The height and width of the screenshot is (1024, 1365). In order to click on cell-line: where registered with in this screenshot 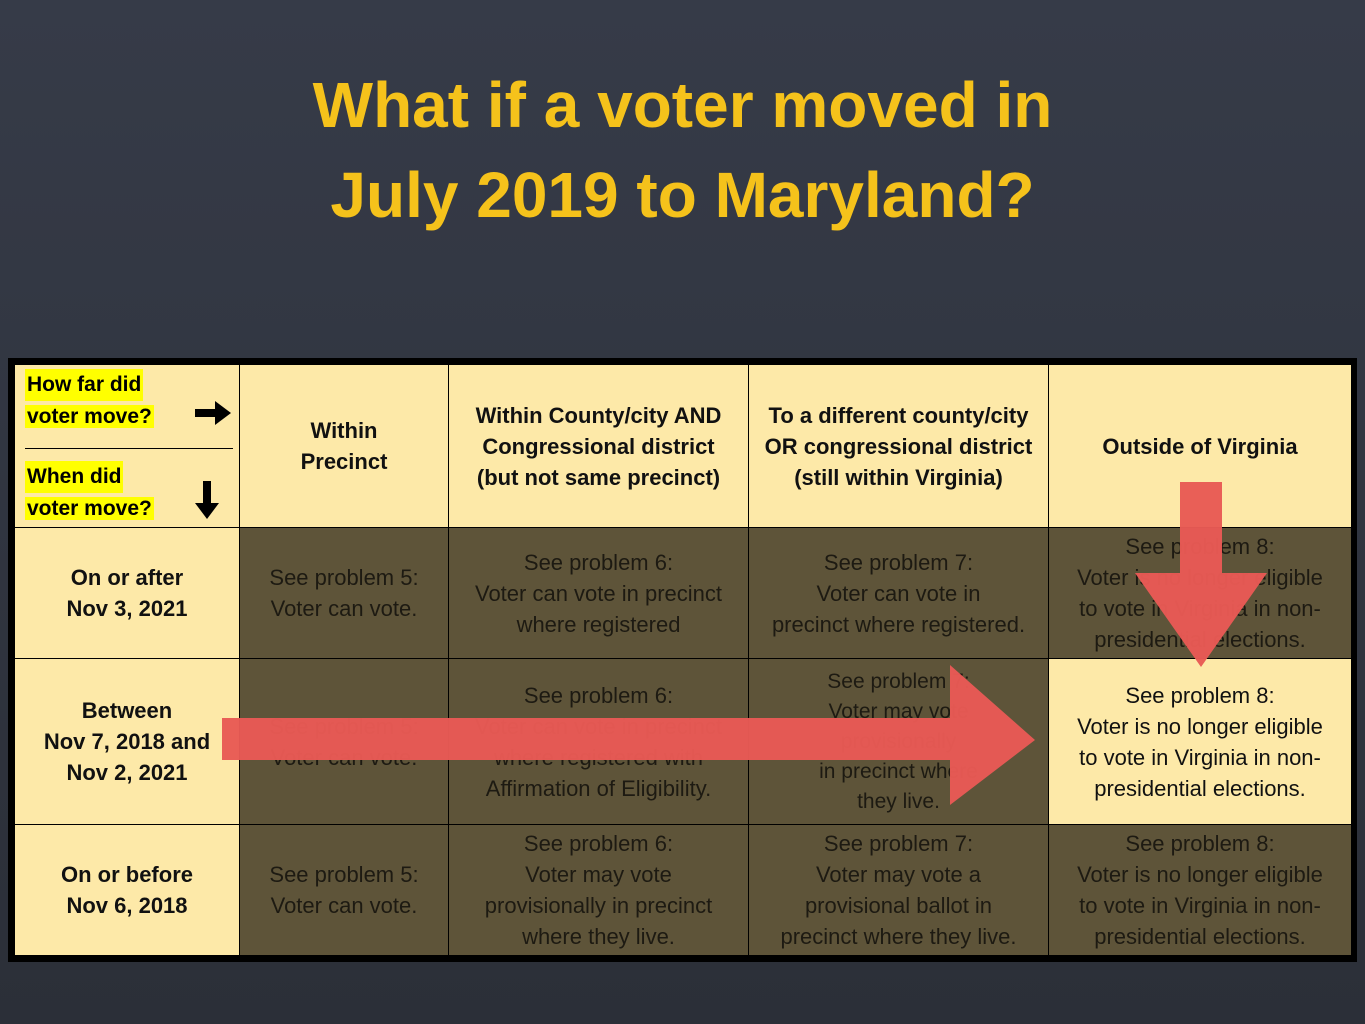, I will do `click(598, 757)`.